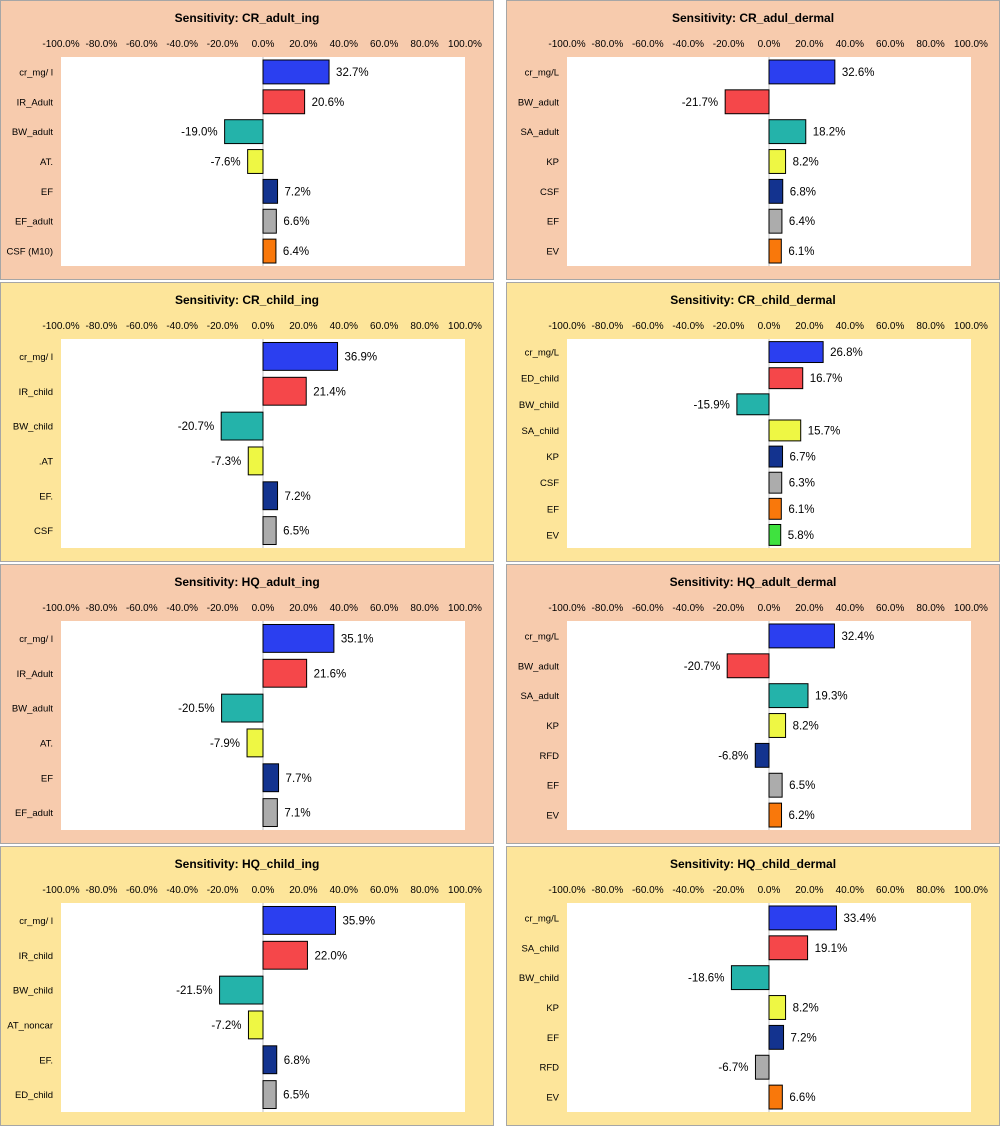  What do you see at coordinates (330, 956) in the screenshot?
I see `data-label: 22.0%` at bounding box center [330, 956].